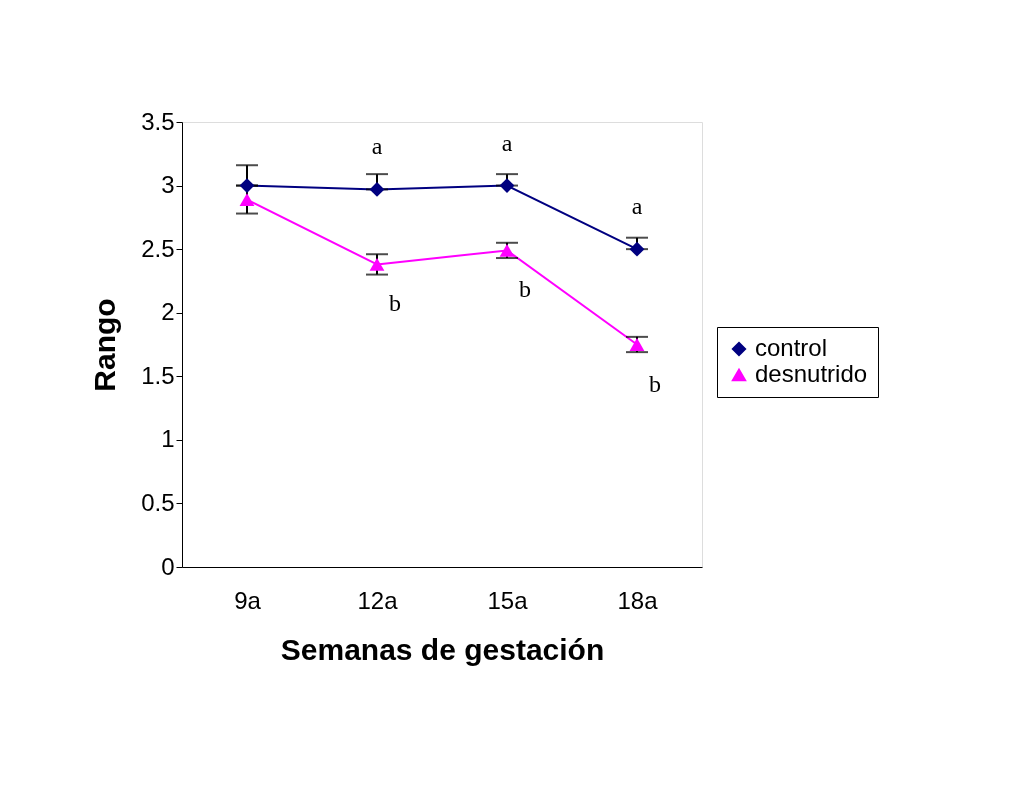 The image size is (1035, 789). What do you see at coordinates (168, 312) in the screenshot?
I see `y-tick-label: 2` at bounding box center [168, 312].